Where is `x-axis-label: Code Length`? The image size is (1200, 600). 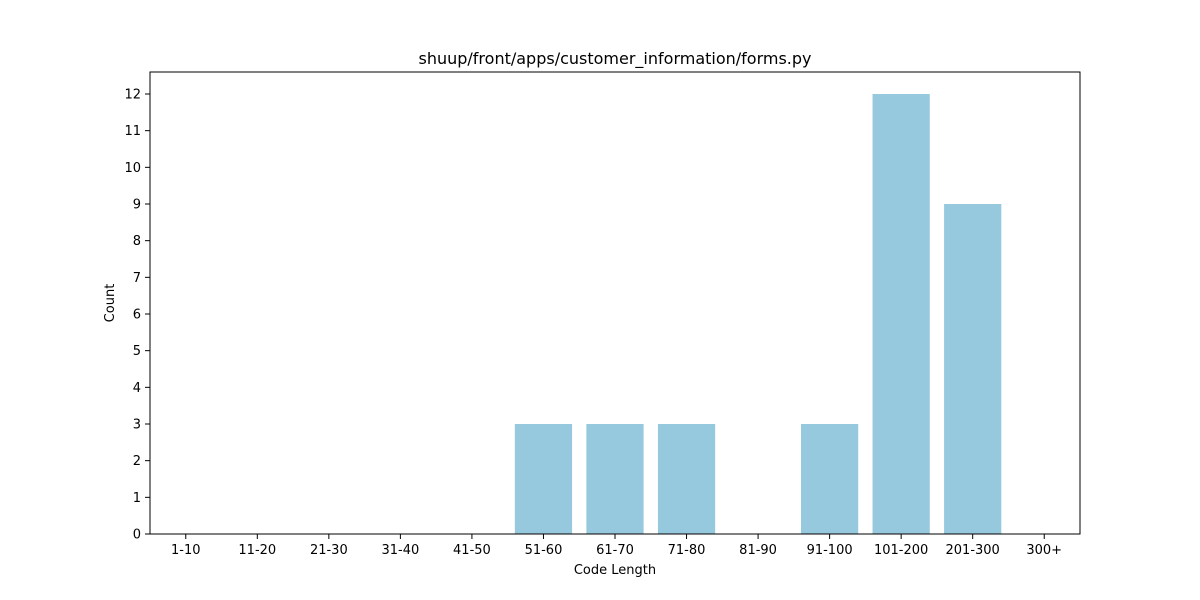 x-axis-label: Code Length is located at coordinates (615, 570).